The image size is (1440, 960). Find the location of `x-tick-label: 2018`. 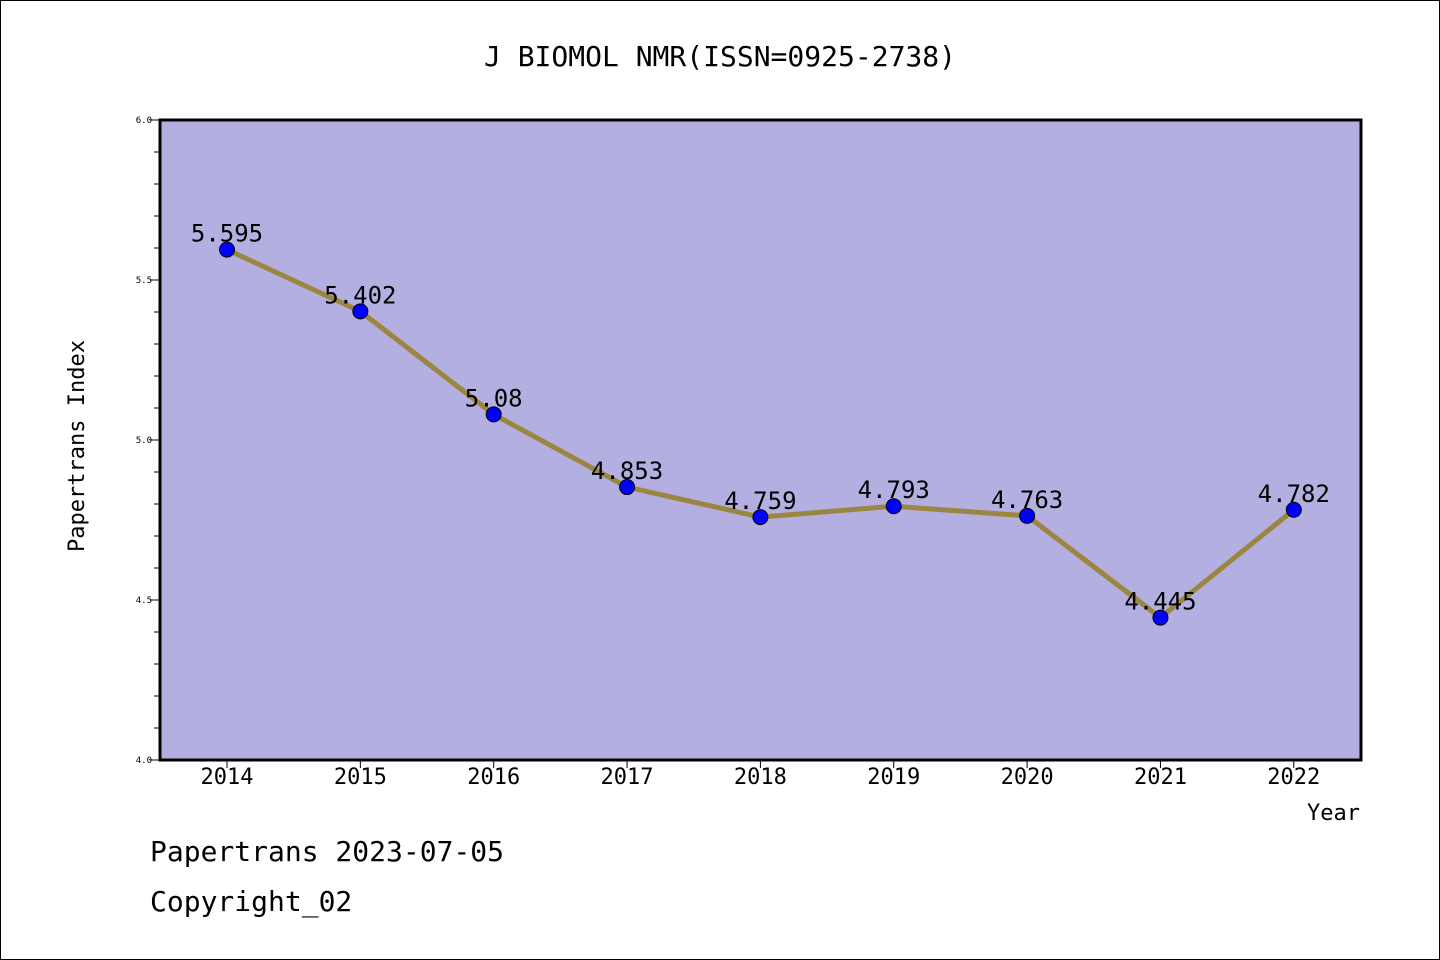

x-tick-label: 2018 is located at coordinates (760, 777).